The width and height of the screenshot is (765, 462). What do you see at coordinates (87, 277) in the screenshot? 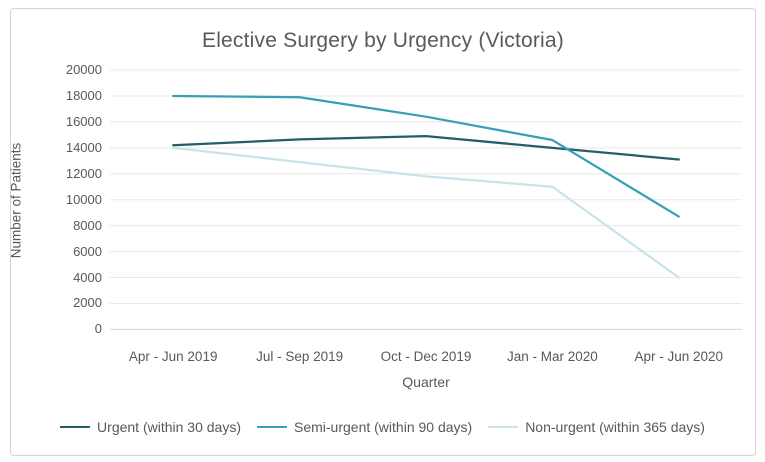
I see `y-tick-label: 4000` at bounding box center [87, 277].